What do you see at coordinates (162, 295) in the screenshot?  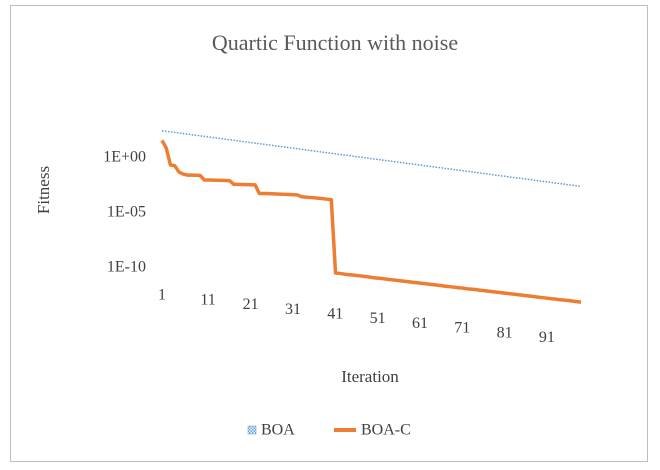 I see `x-tick-label: 1` at bounding box center [162, 295].